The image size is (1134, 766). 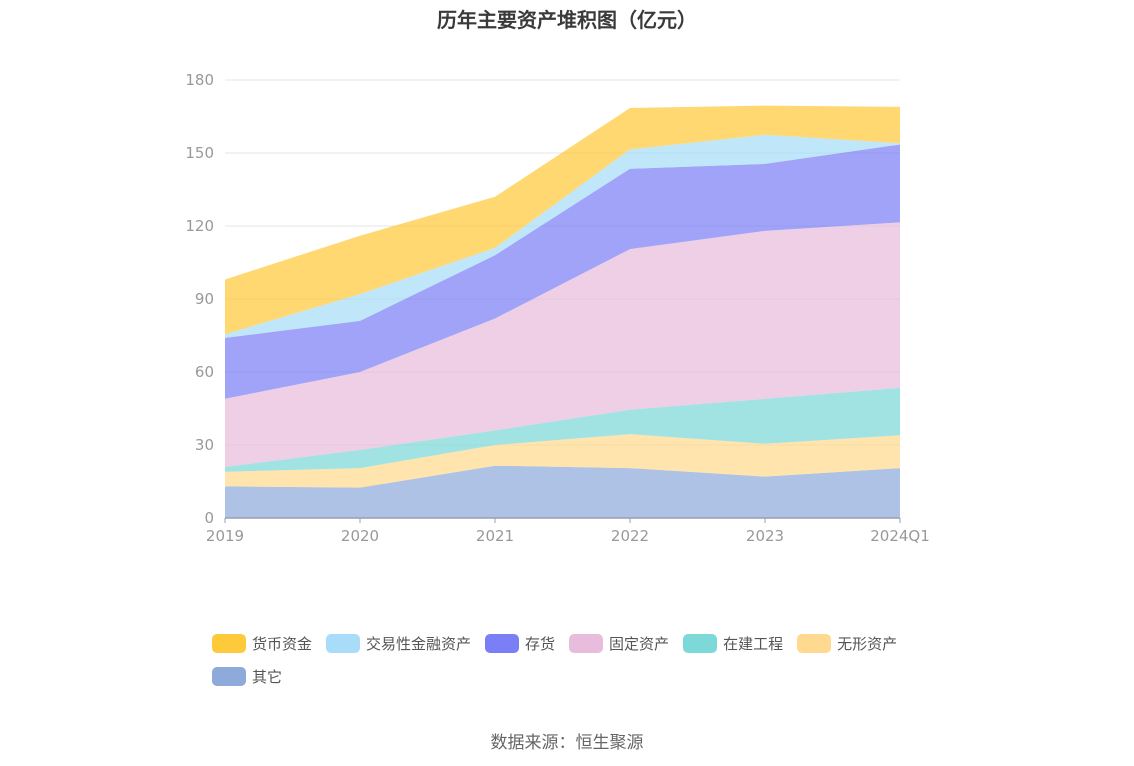 I want to click on legend-item: 货币资金, so click(x=262, y=643).